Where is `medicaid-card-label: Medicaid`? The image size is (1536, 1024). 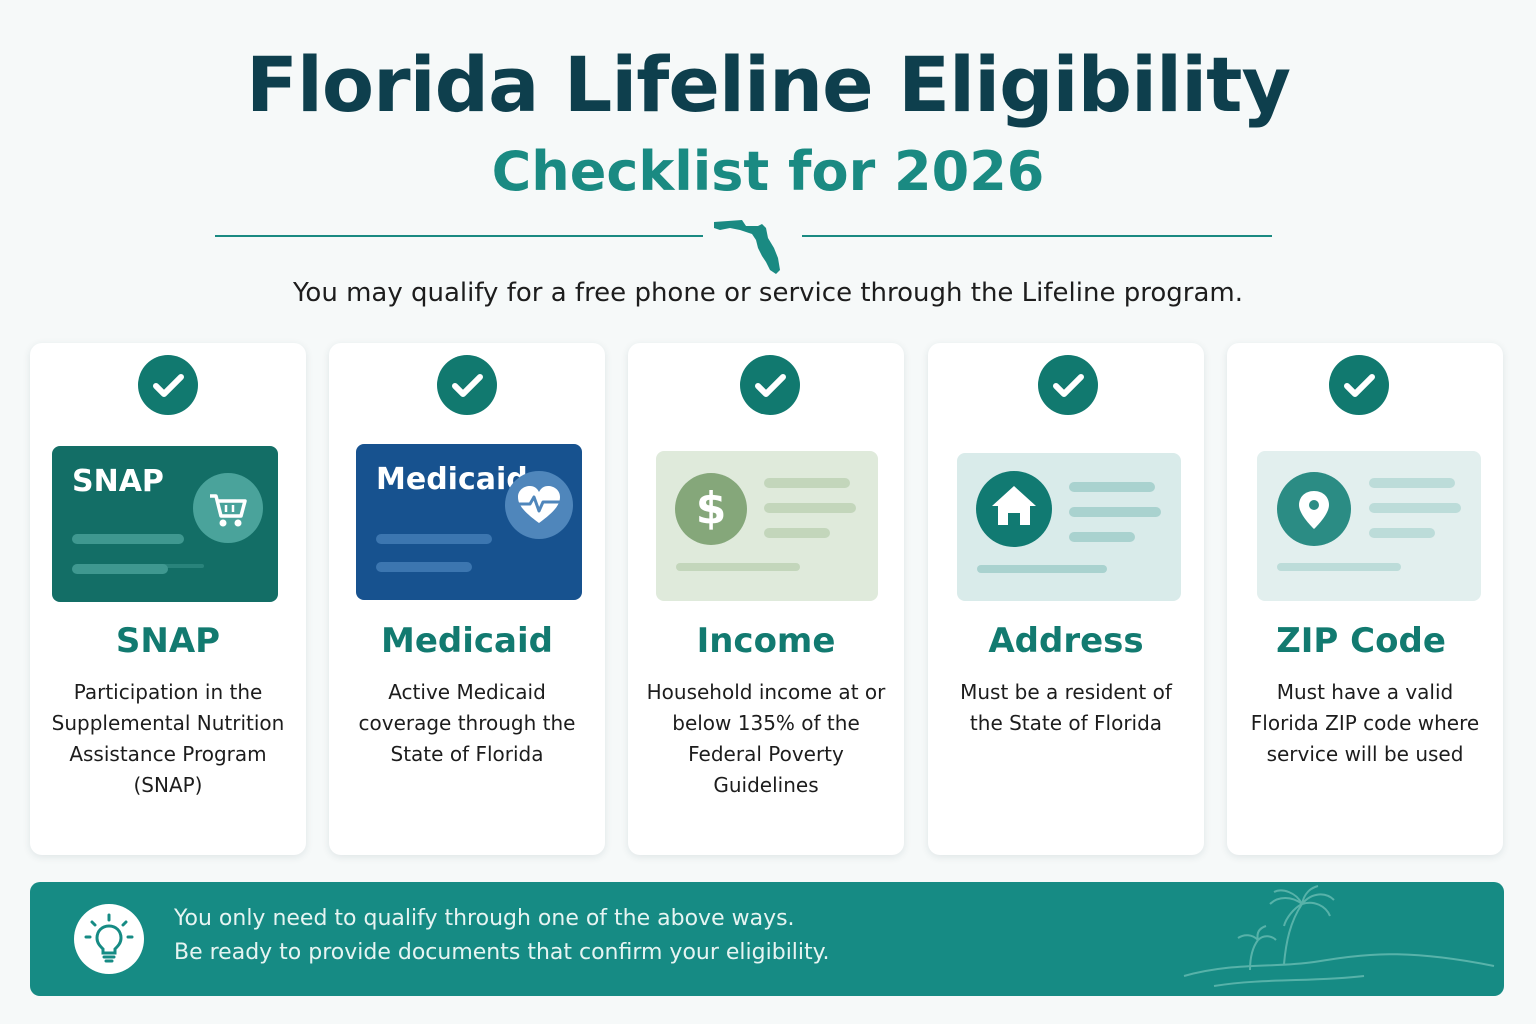
medicaid-card-label: Medicaid is located at coordinates (452, 479).